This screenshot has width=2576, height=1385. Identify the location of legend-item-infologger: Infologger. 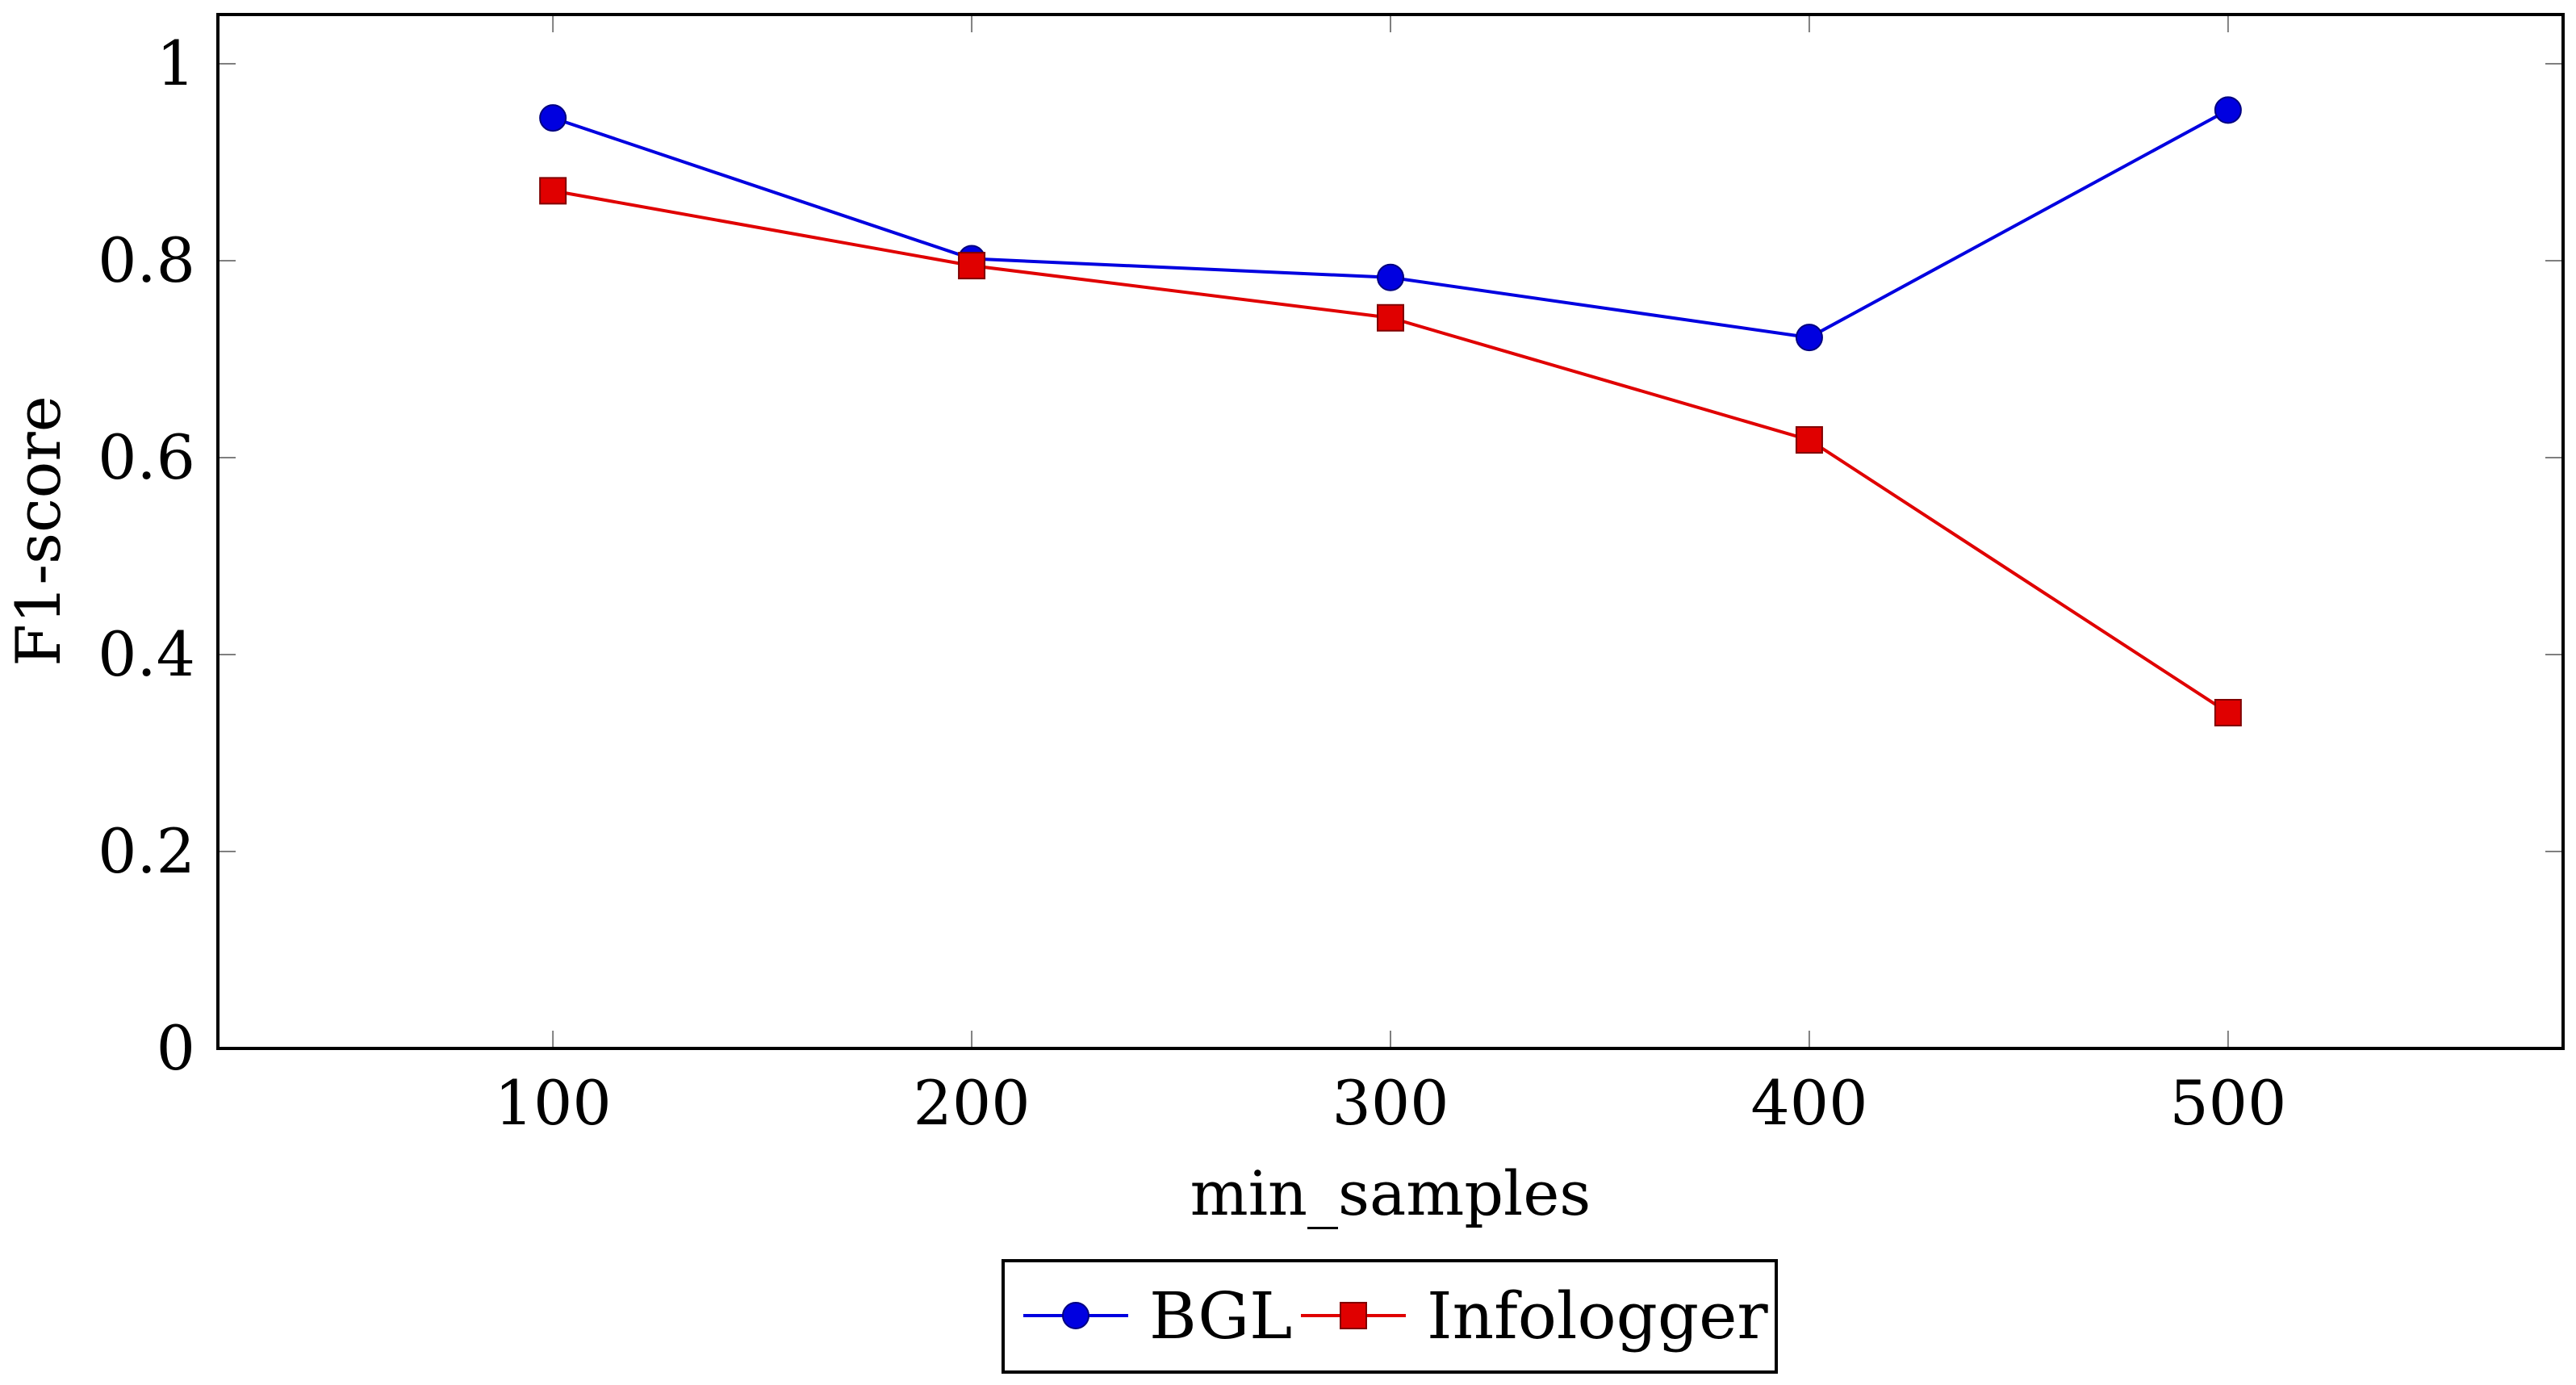
(1534, 1316).